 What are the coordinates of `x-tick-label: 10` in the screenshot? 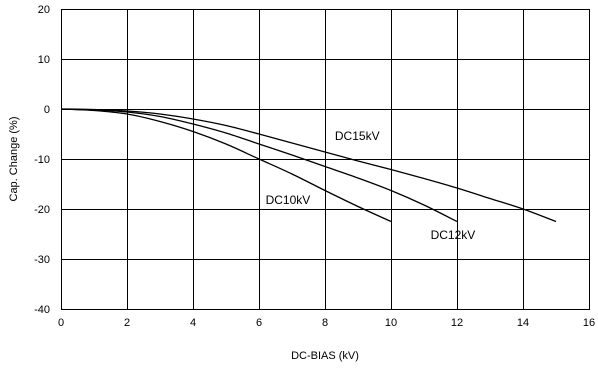 It's located at (391, 323).